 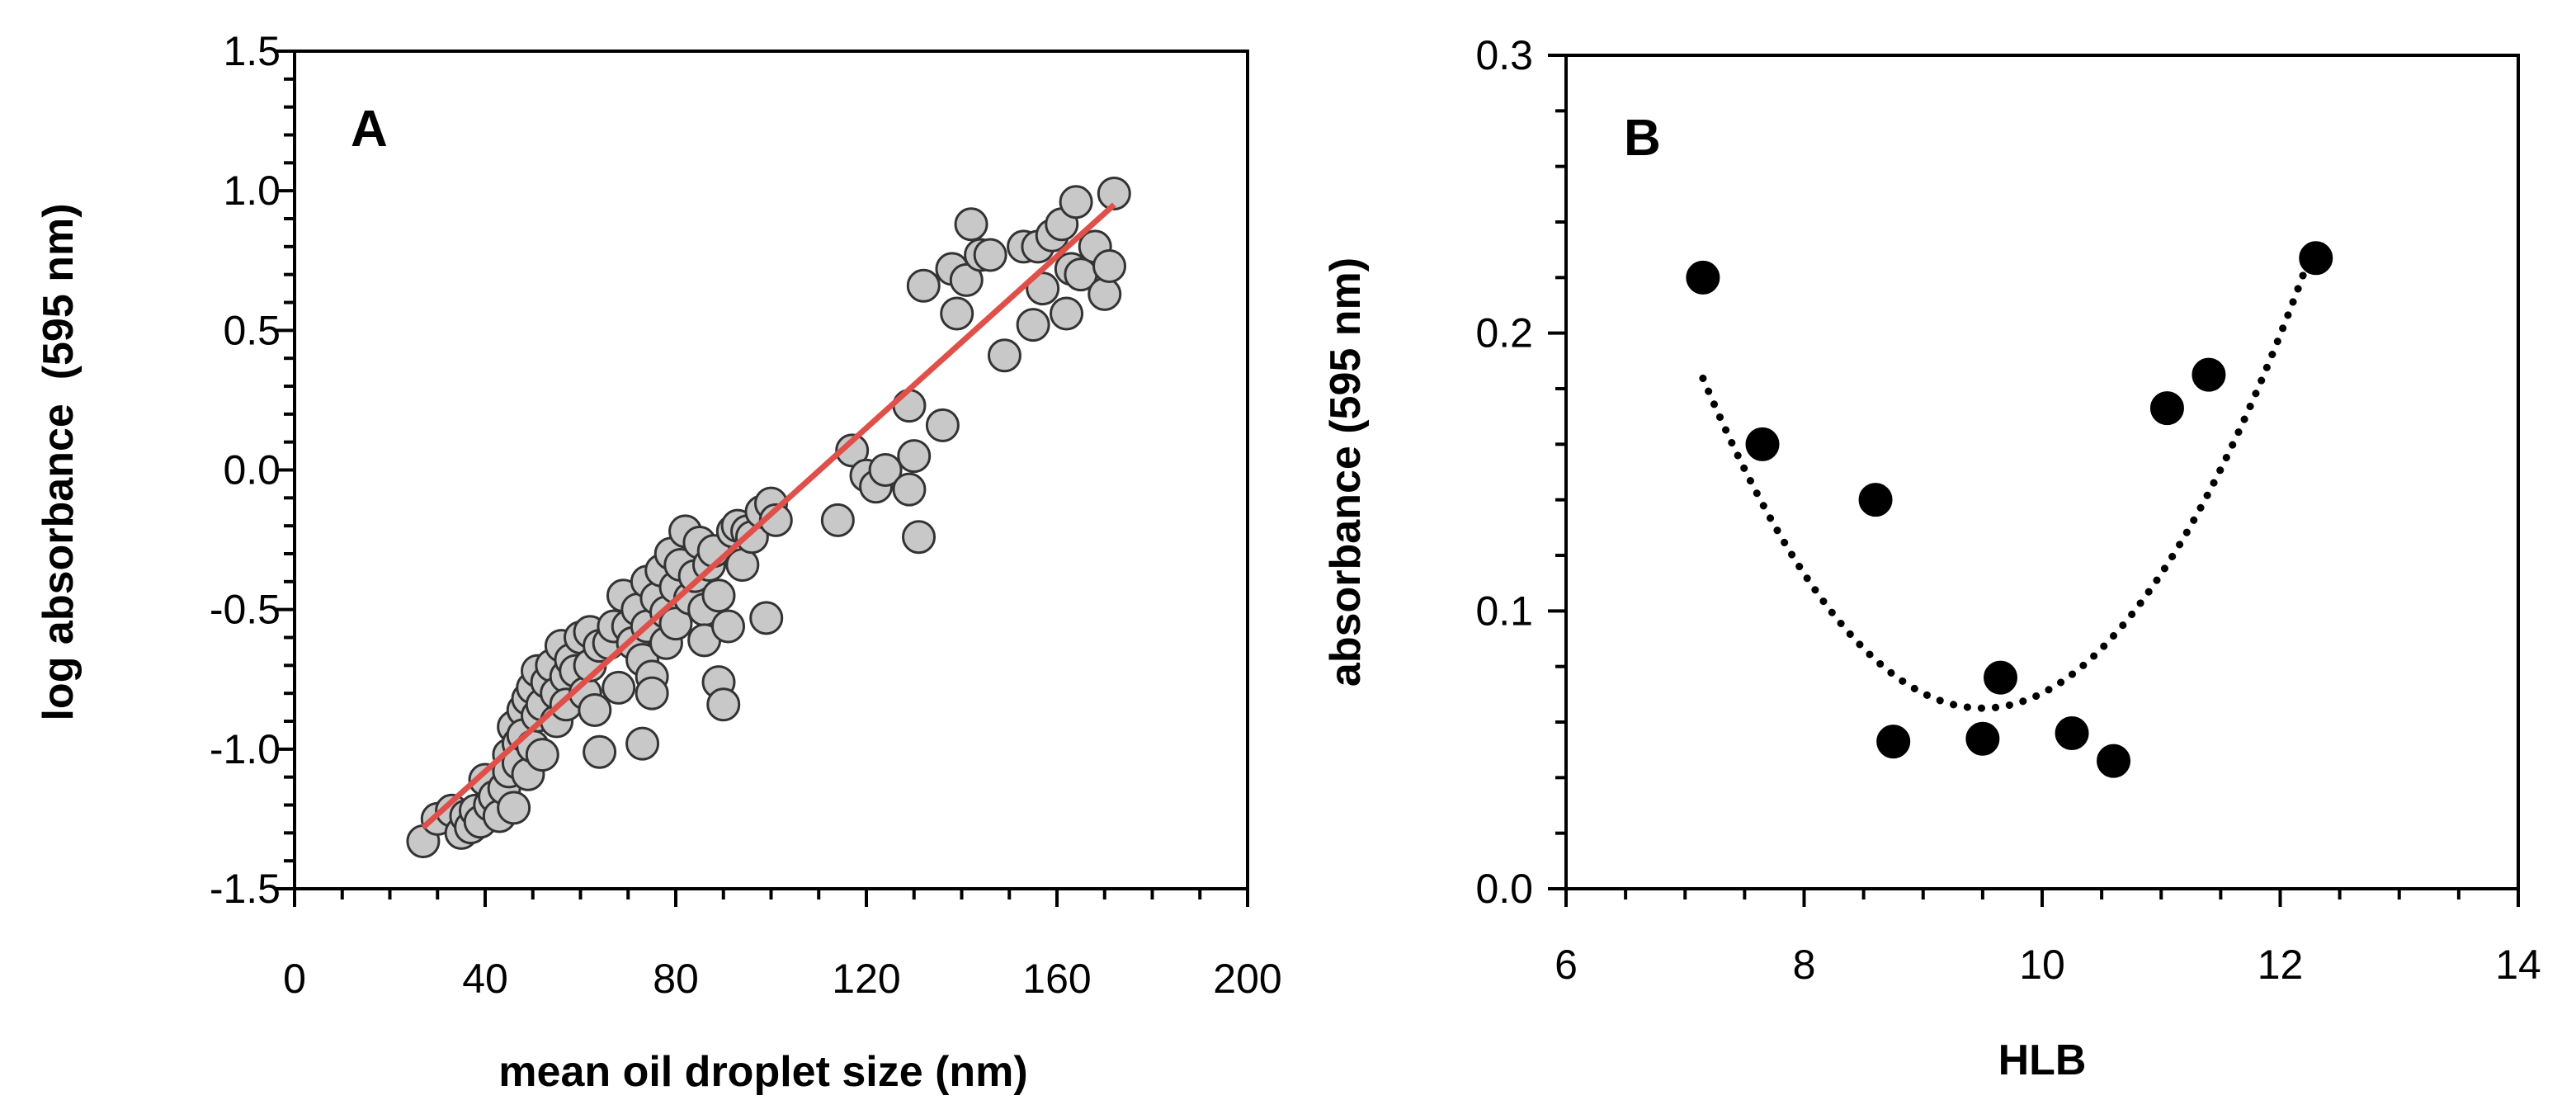 What do you see at coordinates (252, 191) in the screenshot?
I see `y-tick-label: 1.0` at bounding box center [252, 191].